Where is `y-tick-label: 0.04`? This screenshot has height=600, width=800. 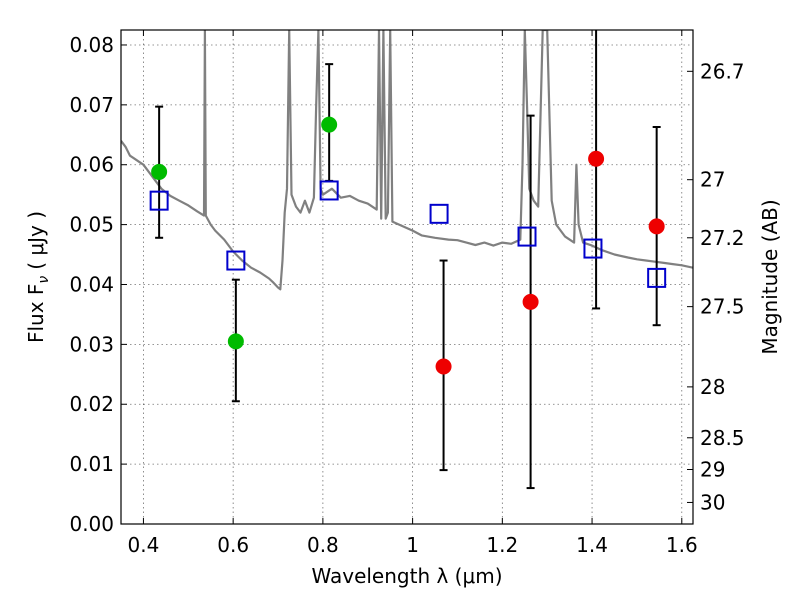
y-tick-label: 0.04 is located at coordinates (91, 284).